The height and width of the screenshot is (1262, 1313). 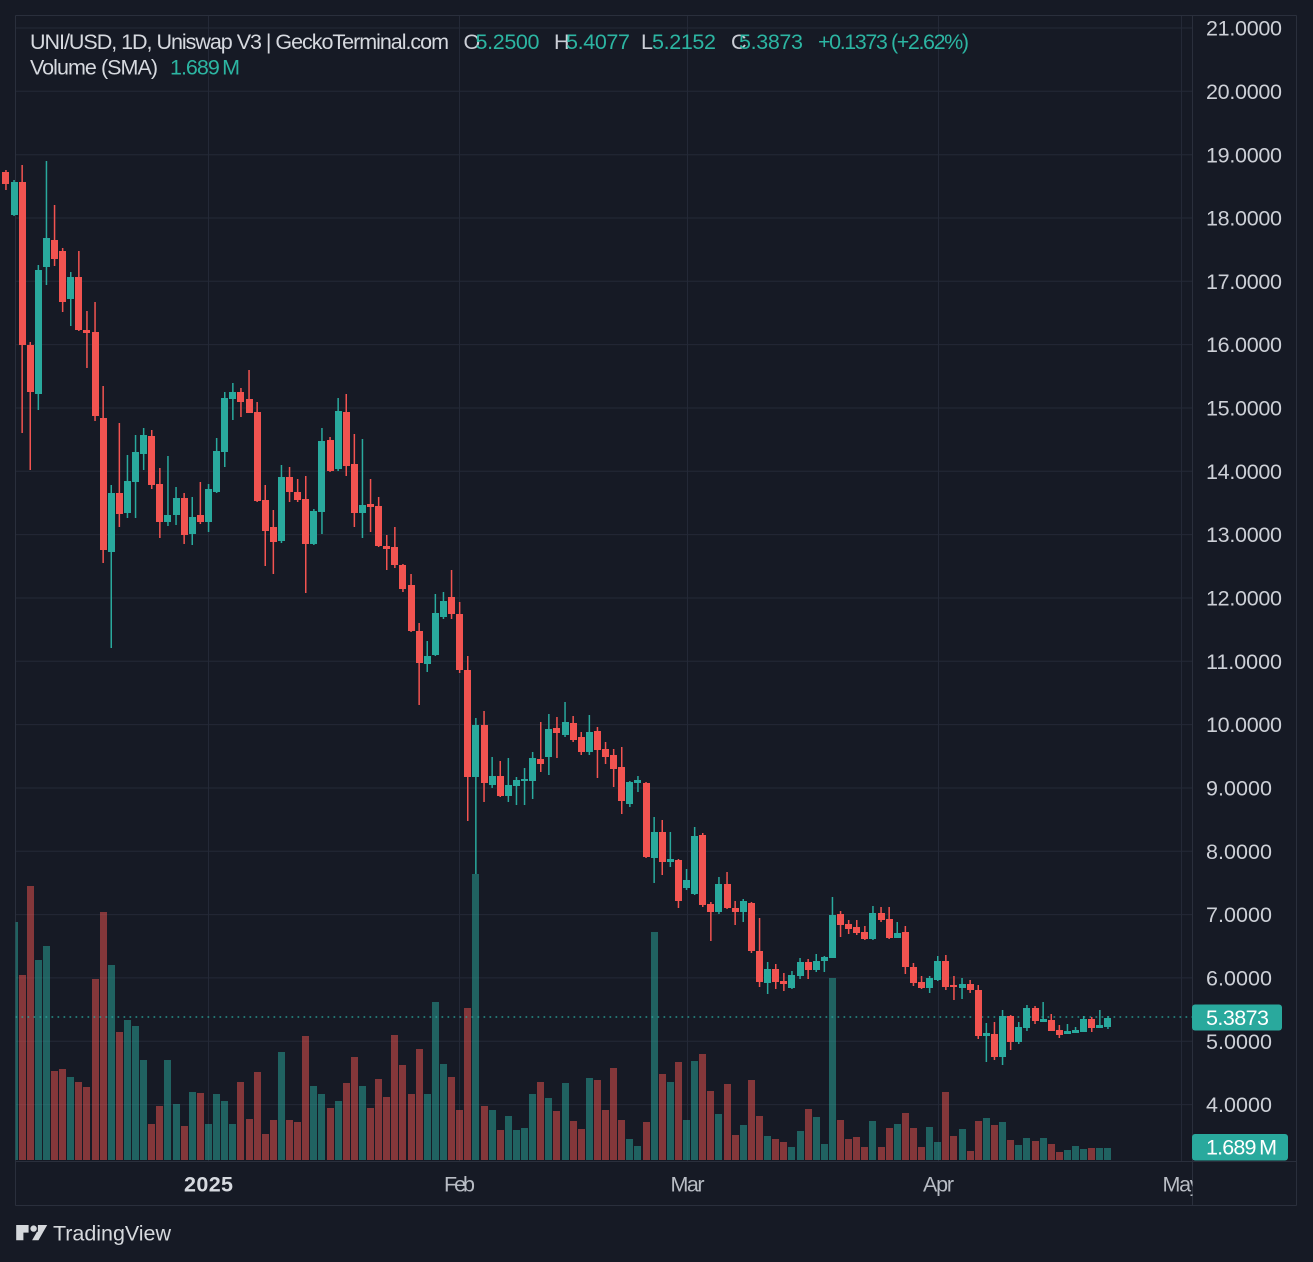 I want to click on svg-text: Volume (SMA), so click(x=94, y=68).